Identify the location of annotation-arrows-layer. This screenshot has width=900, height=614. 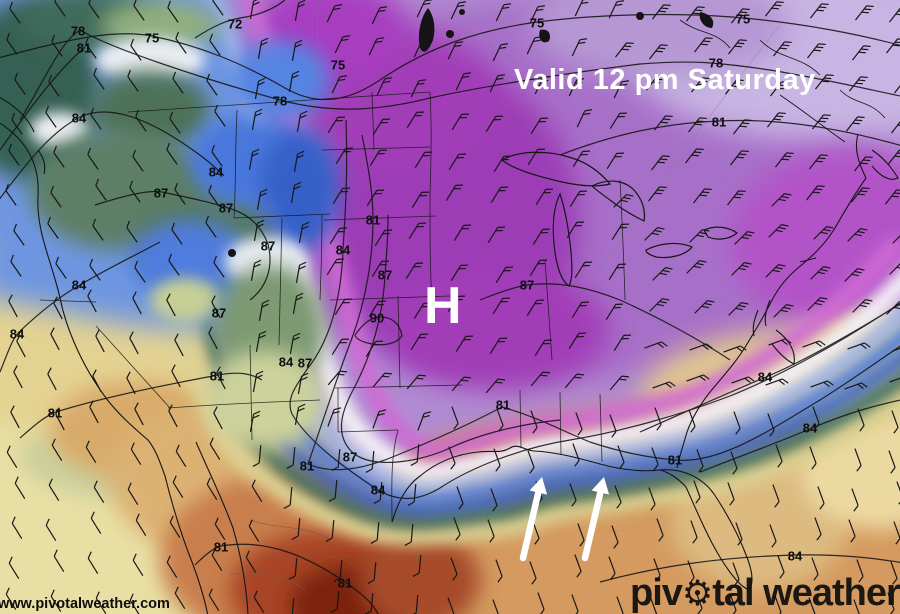
(564, 519).